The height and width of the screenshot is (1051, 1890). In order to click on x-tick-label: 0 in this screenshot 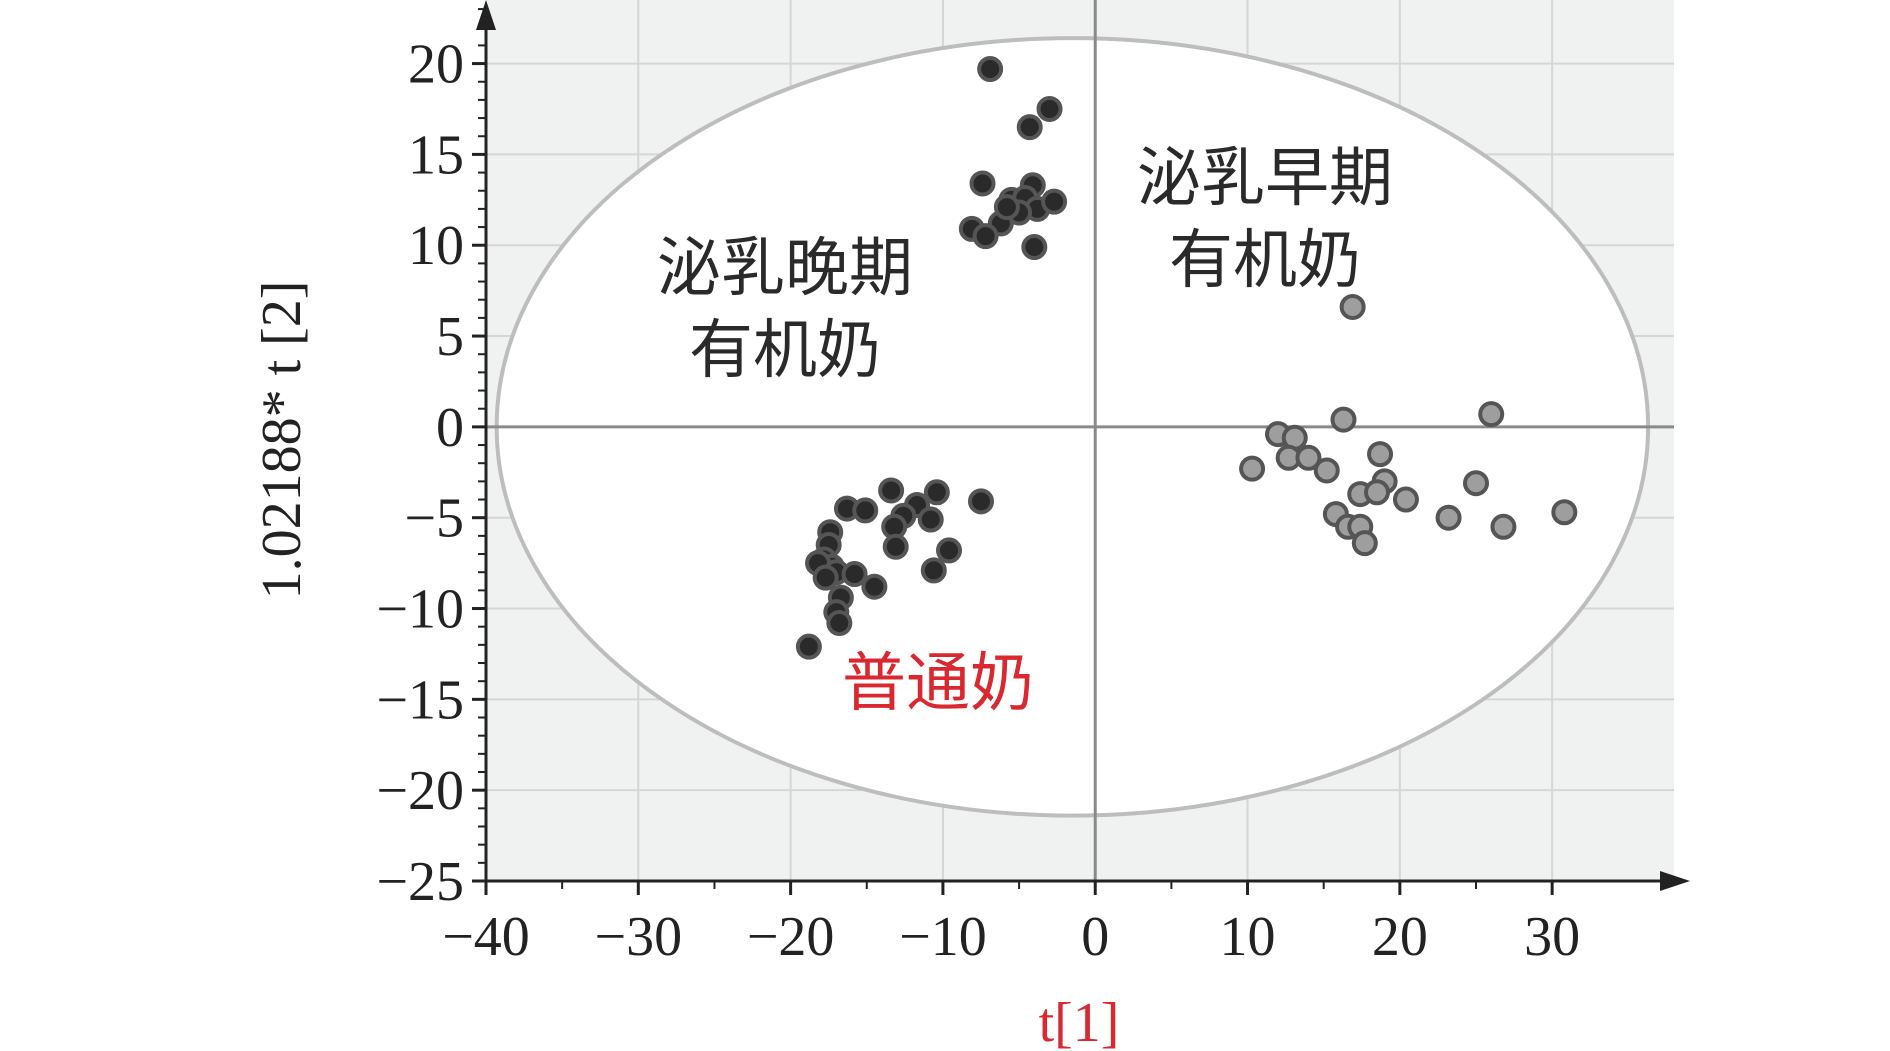, I will do `click(1095, 937)`.